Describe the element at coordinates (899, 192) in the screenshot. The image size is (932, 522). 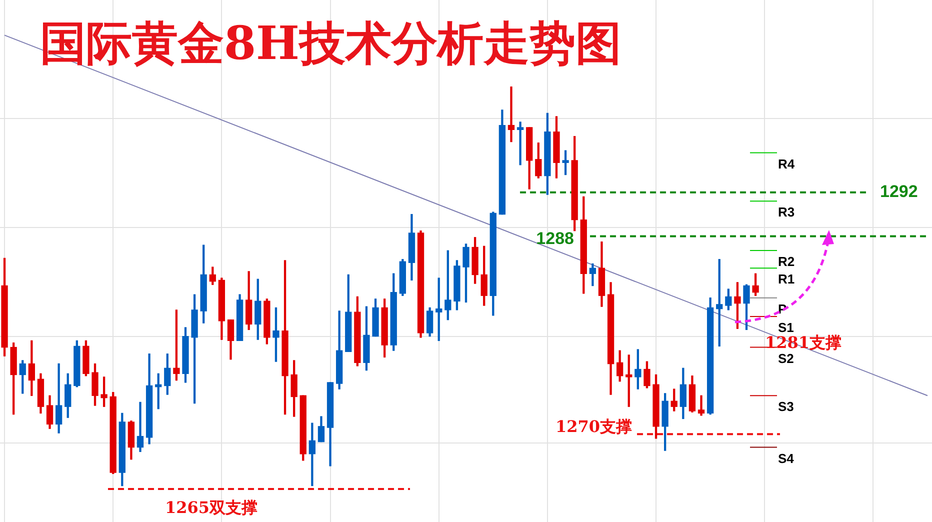
I see `ref-line-label: 1292` at that location.